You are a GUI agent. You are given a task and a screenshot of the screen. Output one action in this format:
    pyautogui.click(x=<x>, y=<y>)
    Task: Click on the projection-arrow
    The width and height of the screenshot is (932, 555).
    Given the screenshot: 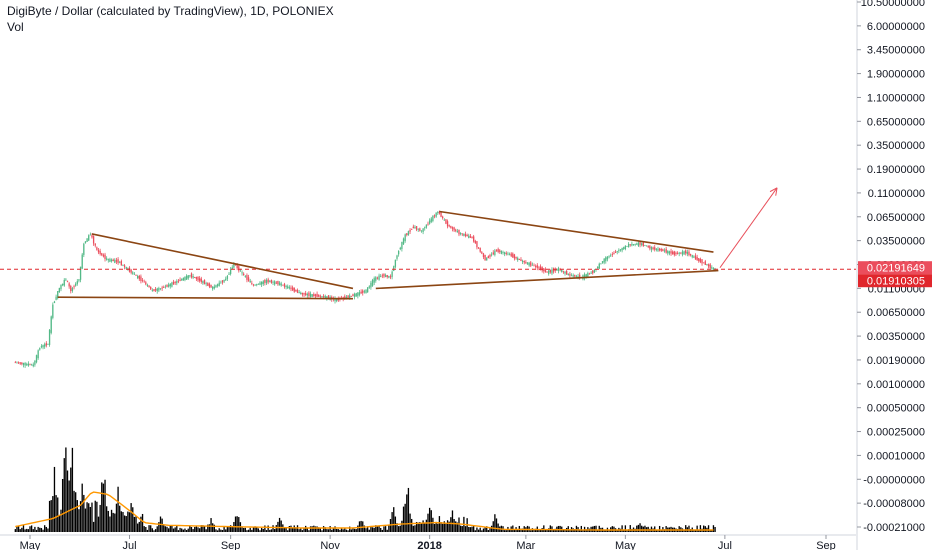 What is the action you would take?
    pyautogui.click(x=748, y=227)
    